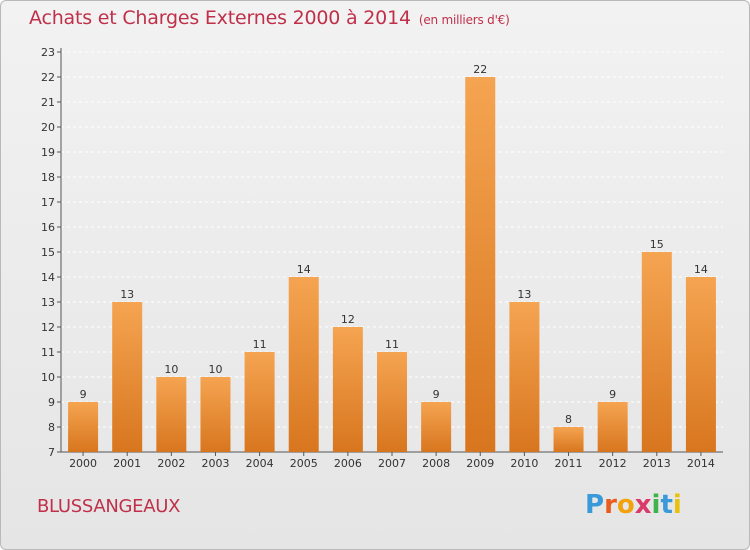 This screenshot has height=550, width=750. I want to click on x-tick-label-2011: 2011, so click(569, 463).